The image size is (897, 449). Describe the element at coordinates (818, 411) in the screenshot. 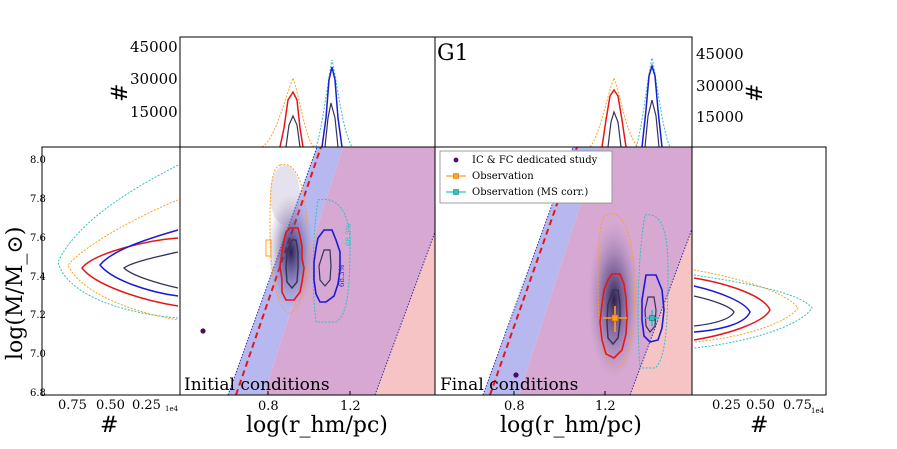

I see `right-hist-offset: 1e4` at that location.